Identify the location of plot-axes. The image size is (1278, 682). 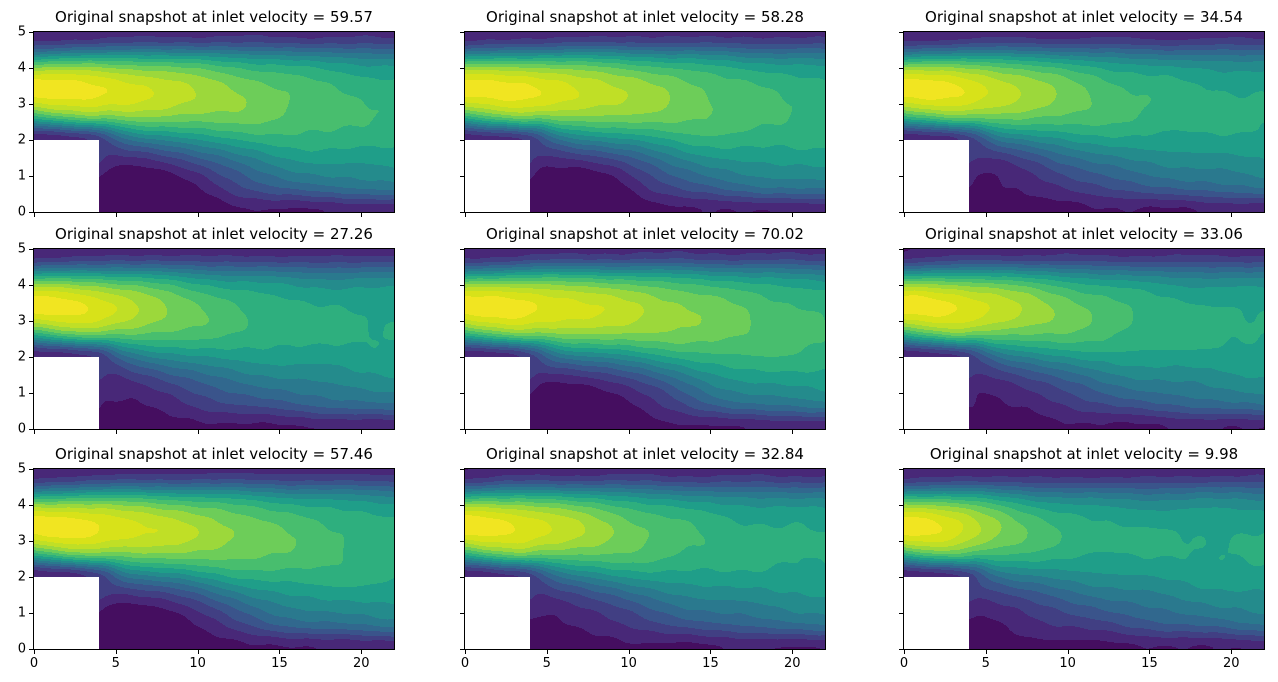
(643, 341).